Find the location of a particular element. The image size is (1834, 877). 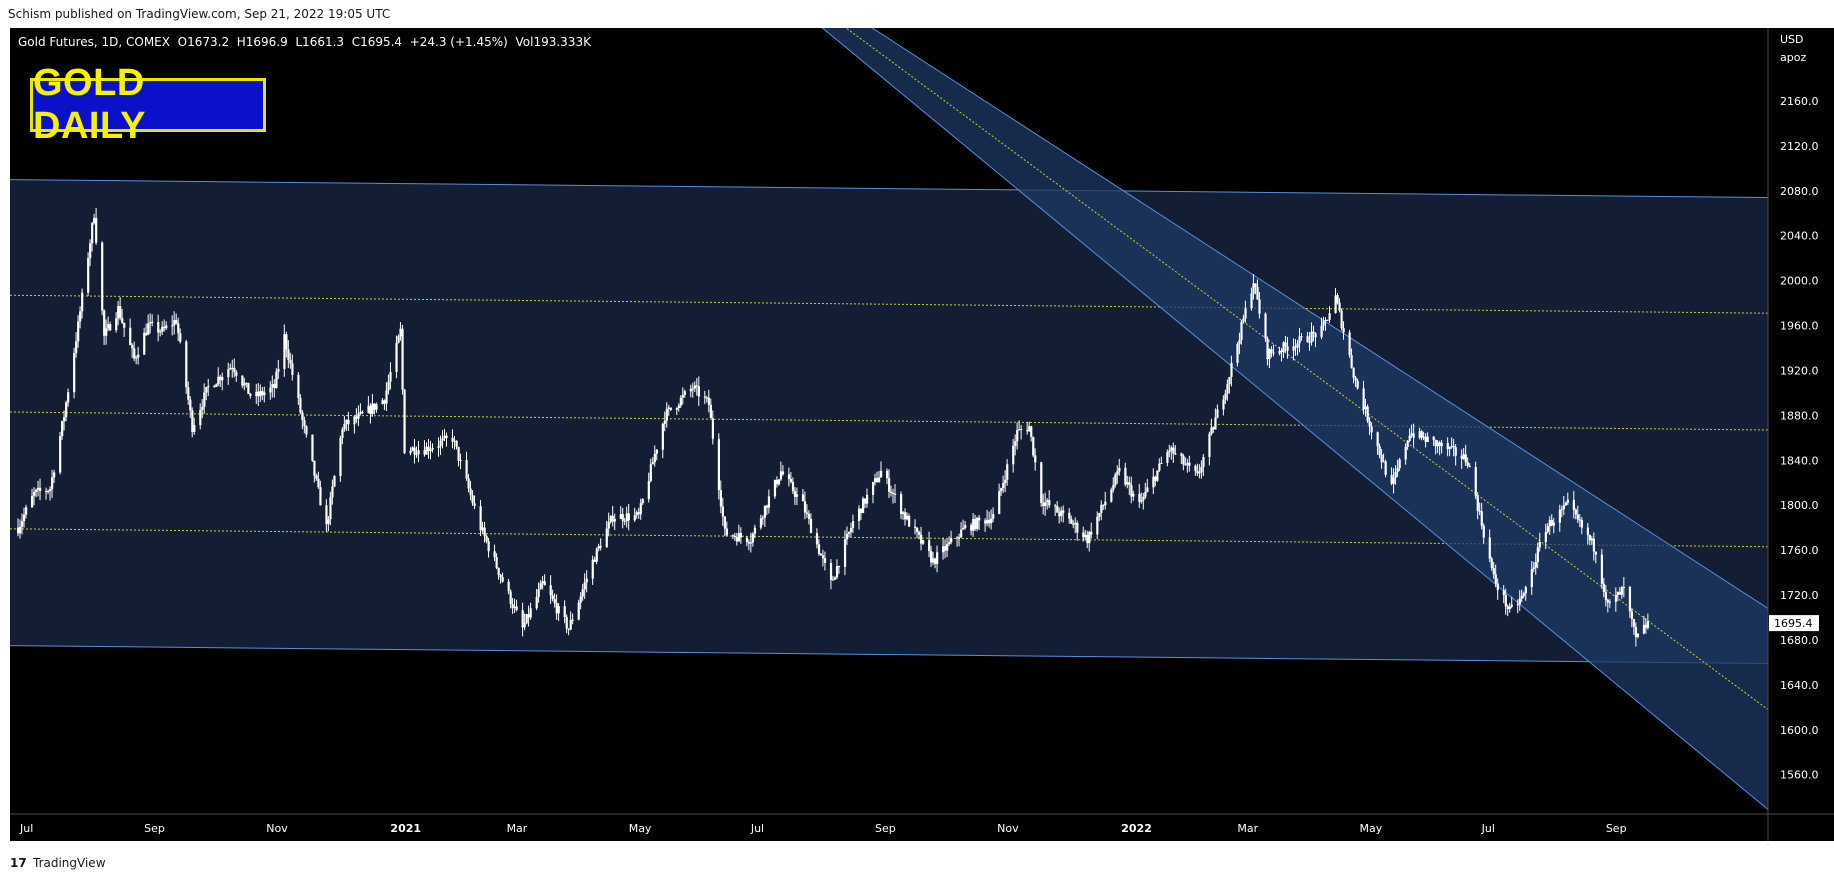

footer-brand: TradingView is located at coordinates (69, 863).